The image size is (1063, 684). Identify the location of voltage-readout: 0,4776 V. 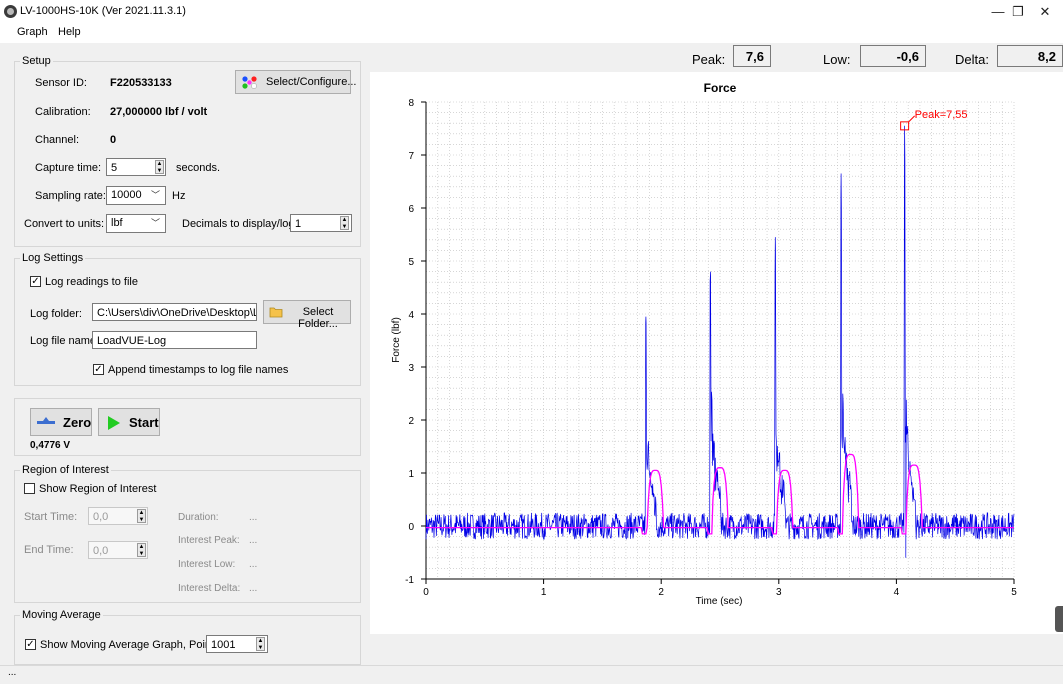
(50, 445).